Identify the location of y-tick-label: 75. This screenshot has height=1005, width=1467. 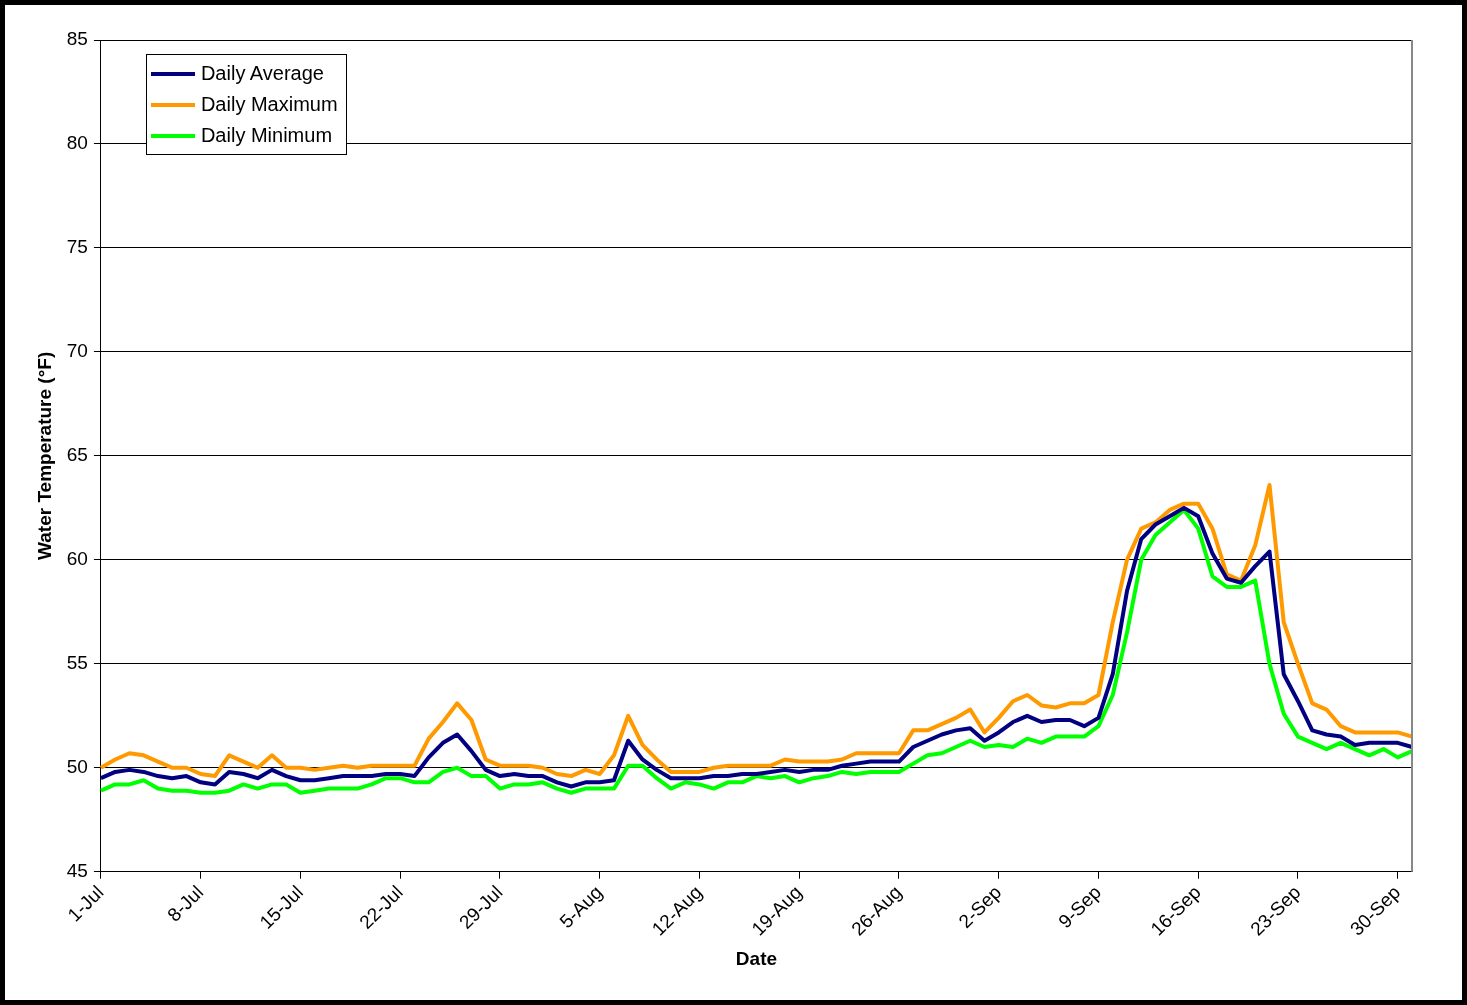
(77, 247).